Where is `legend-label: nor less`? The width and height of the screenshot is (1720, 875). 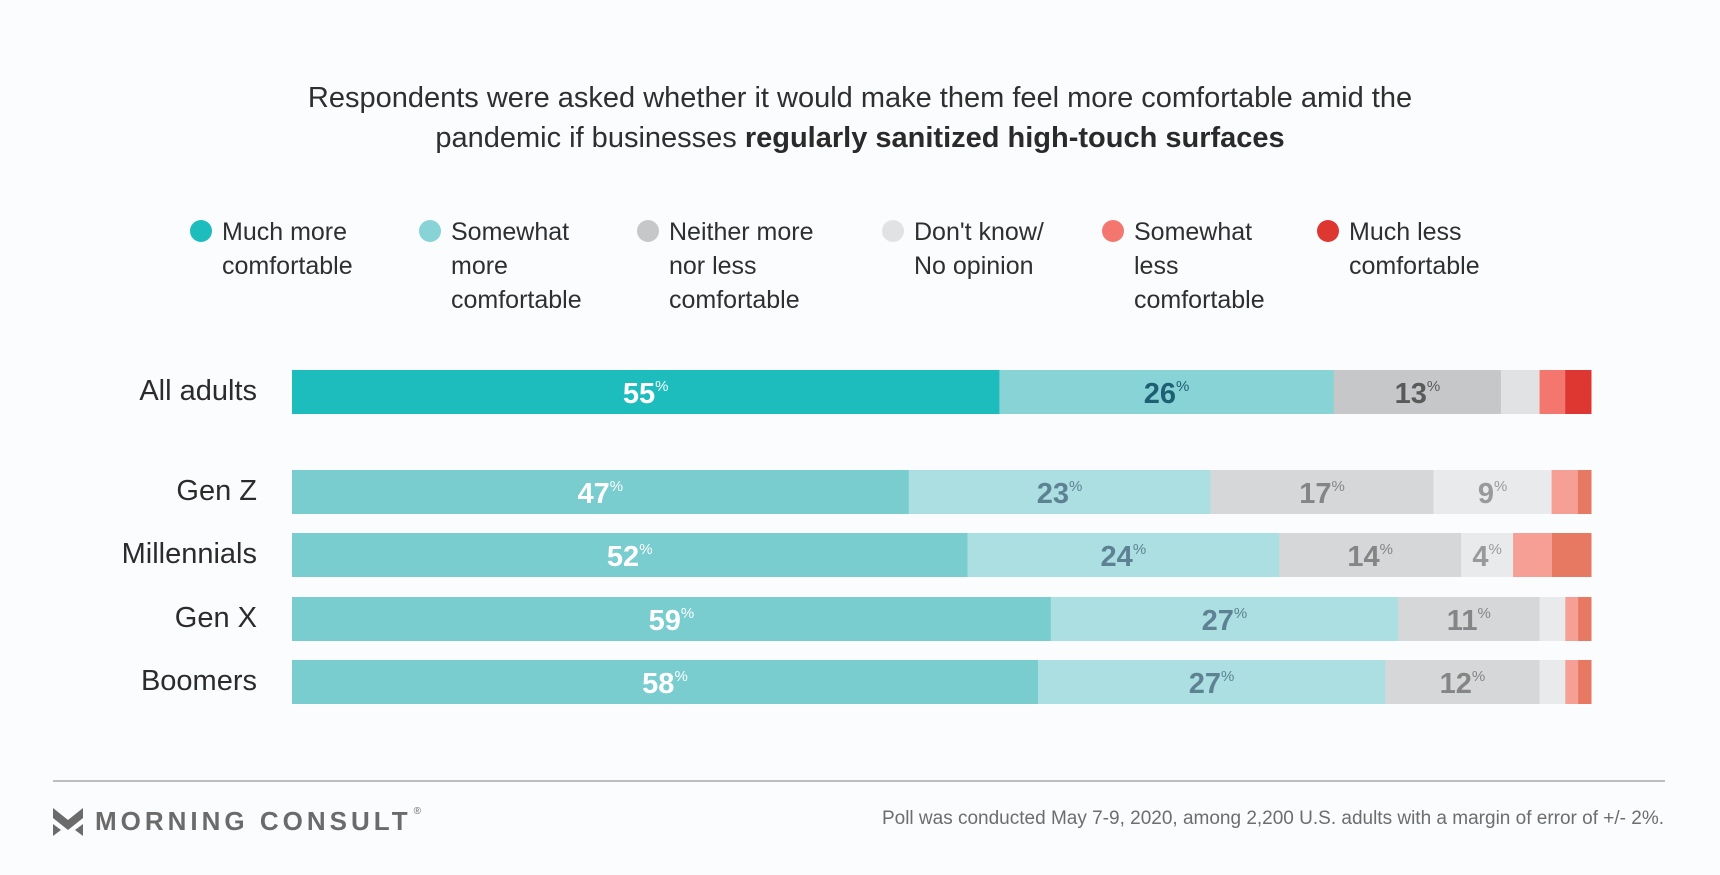 legend-label: nor less is located at coordinates (713, 266).